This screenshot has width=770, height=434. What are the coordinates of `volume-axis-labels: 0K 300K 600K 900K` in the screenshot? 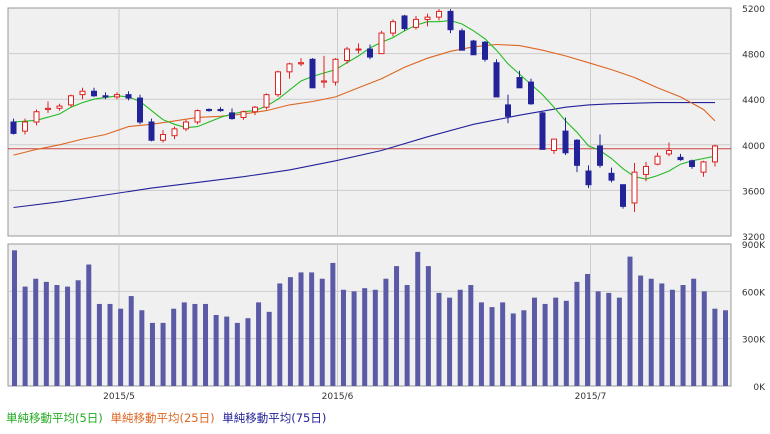 It's located at (754, 317).